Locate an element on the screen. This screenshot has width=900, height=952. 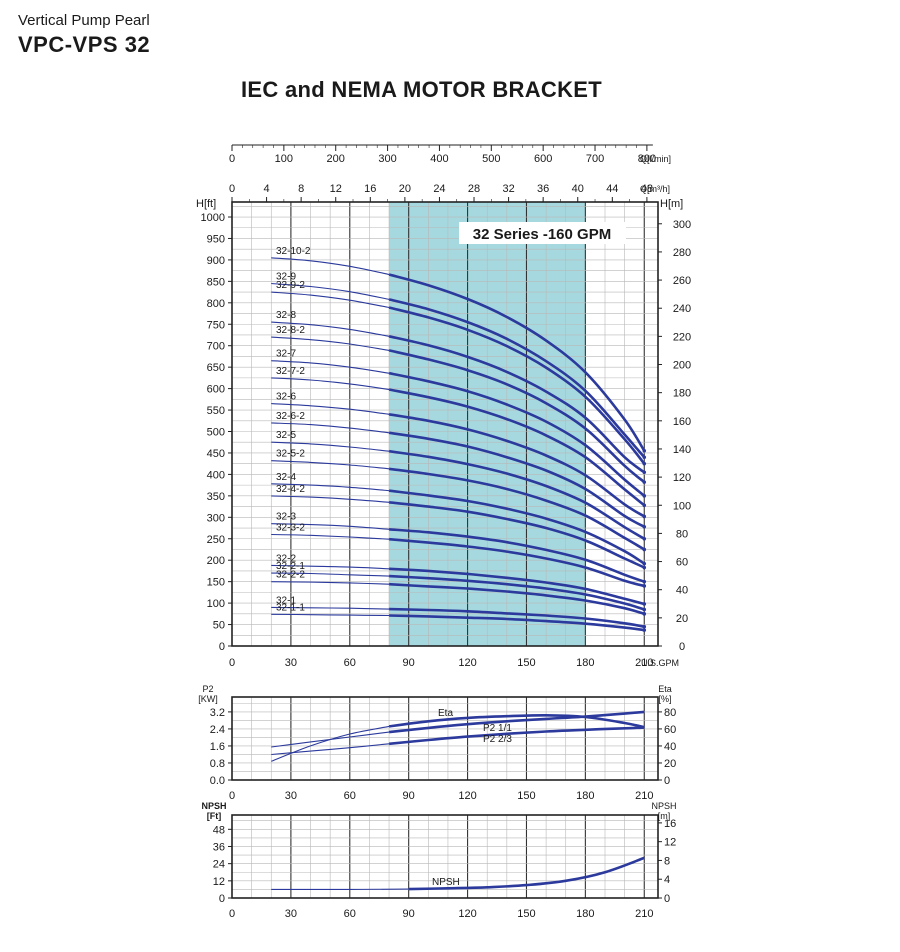
npsh-y-tick-label-m: 12 is located at coordinates (670, 843).